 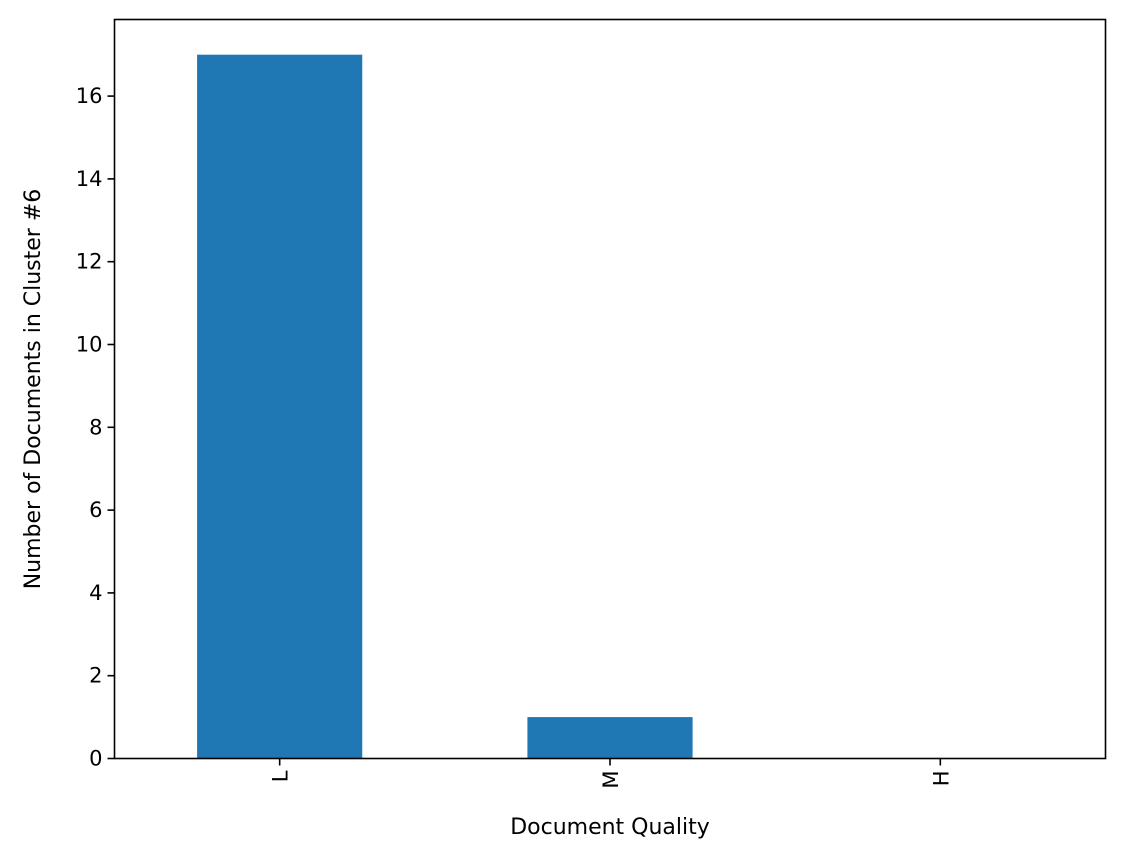 I want to click on y-tick-label: 8, so click(x=95, y=427).